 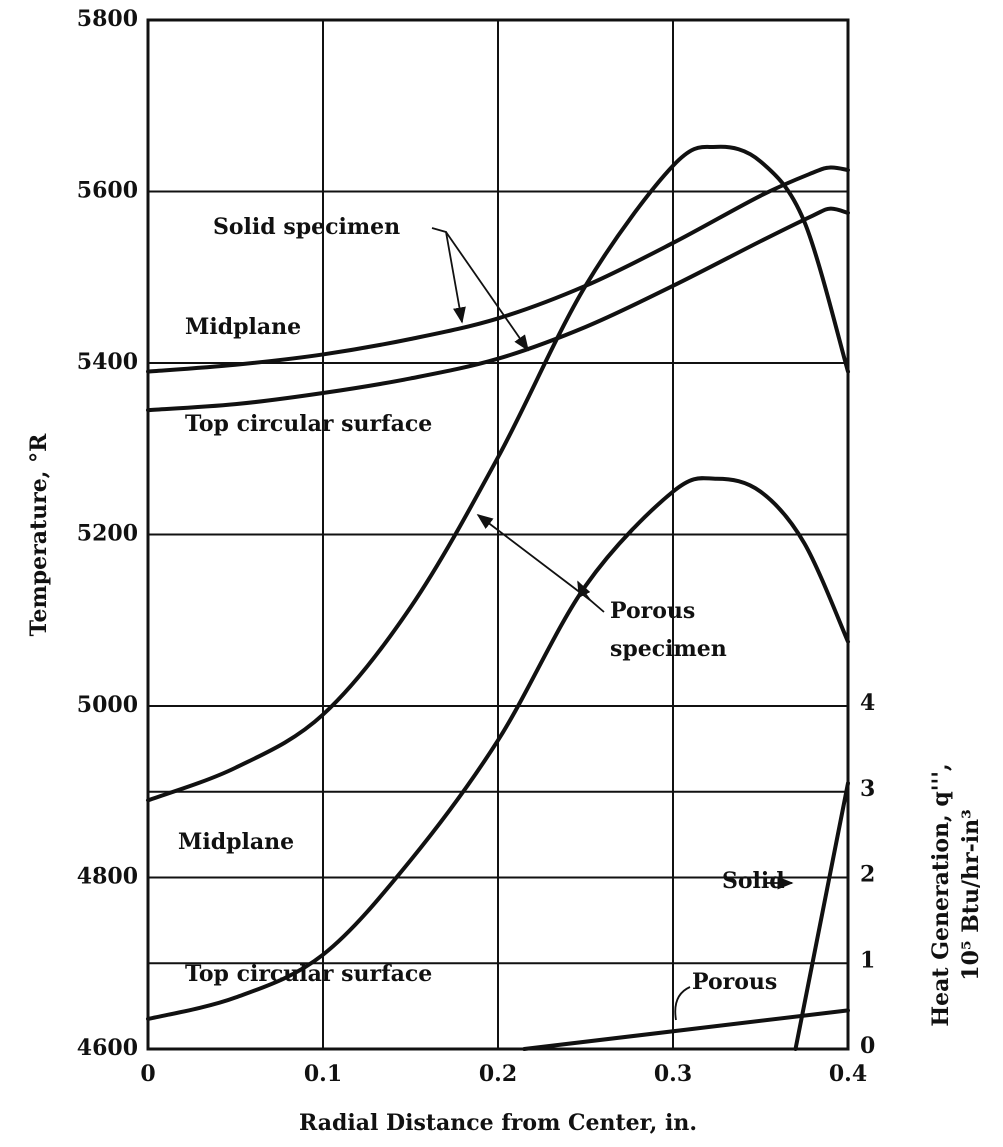 What do you see at coordinates (306, 227) in the screenshot?
I see `annotation: Solid specimen` at bounding box center [306, 227].